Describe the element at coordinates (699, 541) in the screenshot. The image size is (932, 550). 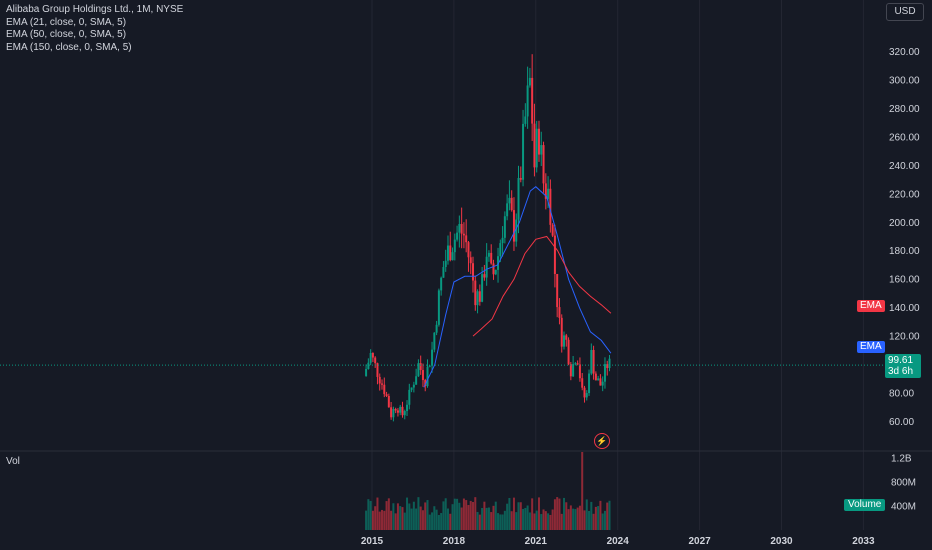
I see `time-tick-label: 2027` at that location.